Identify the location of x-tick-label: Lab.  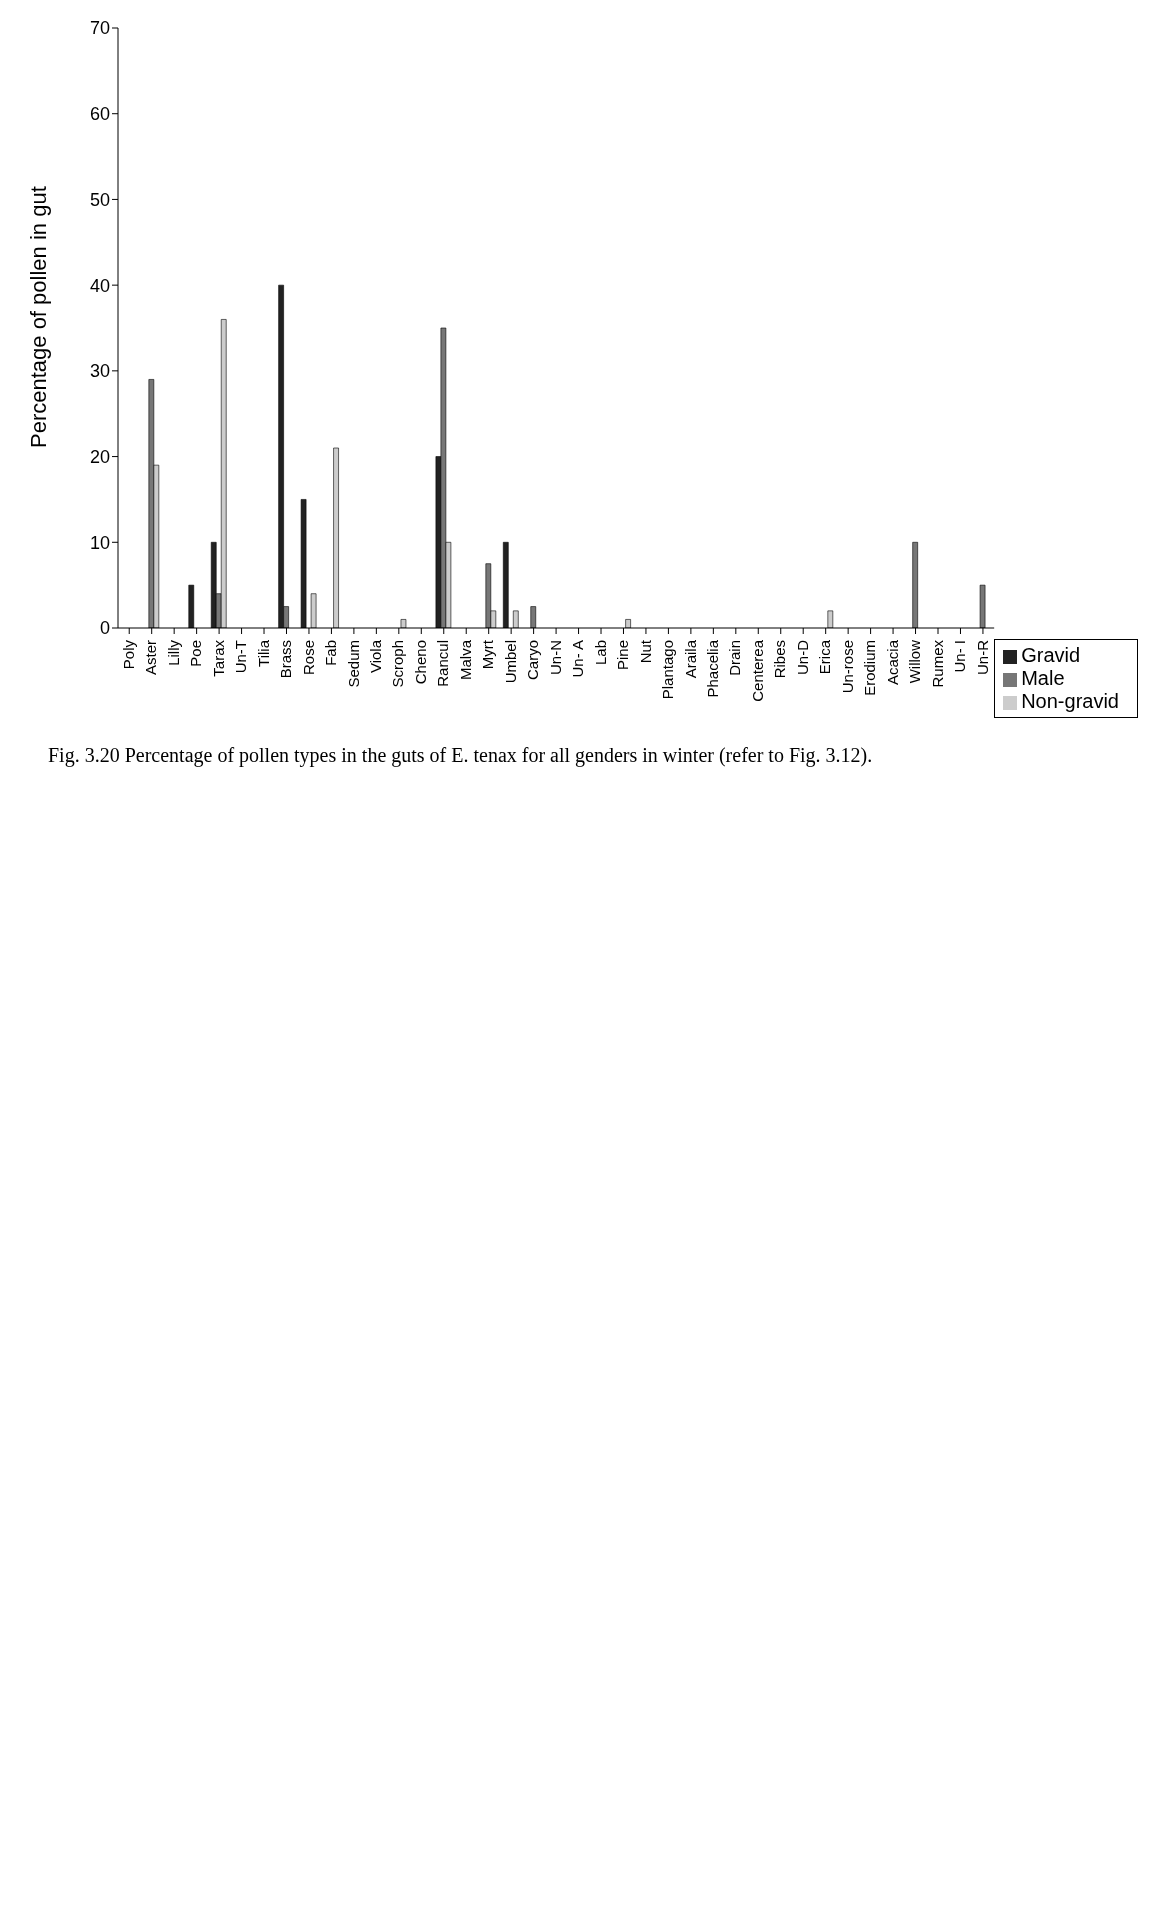
(600, 653).